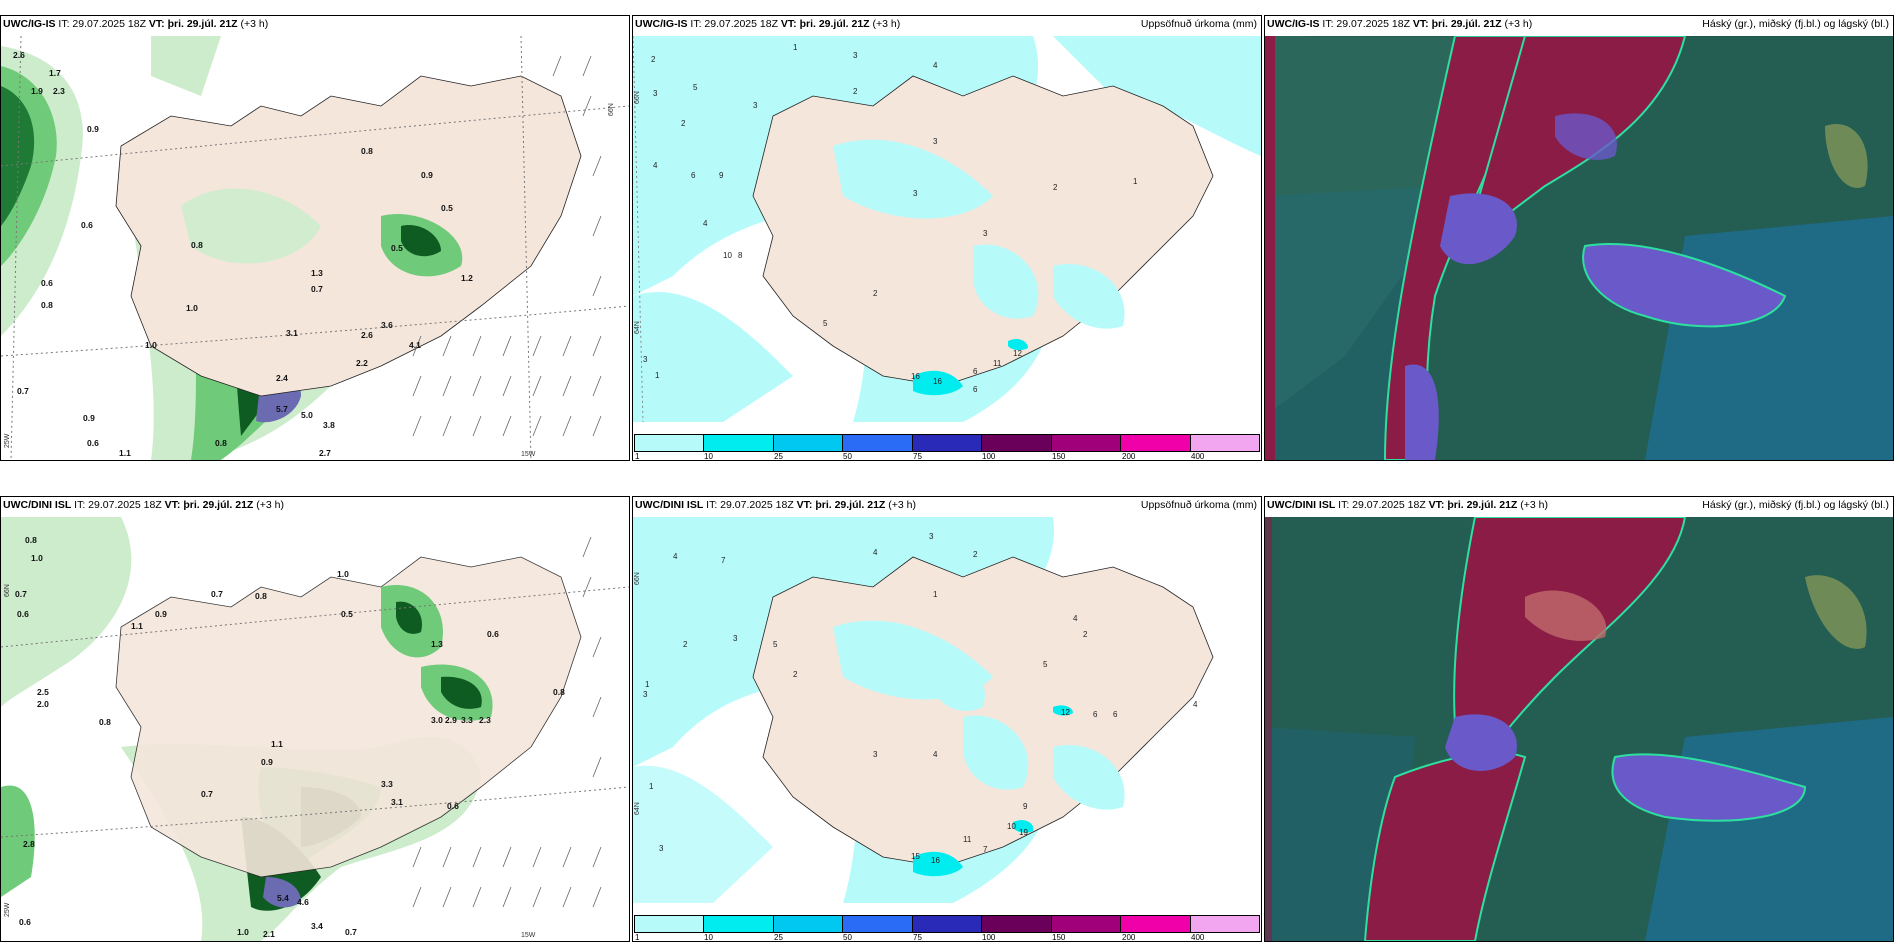 This screenshot has width=1900, height=950. Describe the element at coordinates (329, 425) in the screenshot. I see `value-label: 3.8` at that location.